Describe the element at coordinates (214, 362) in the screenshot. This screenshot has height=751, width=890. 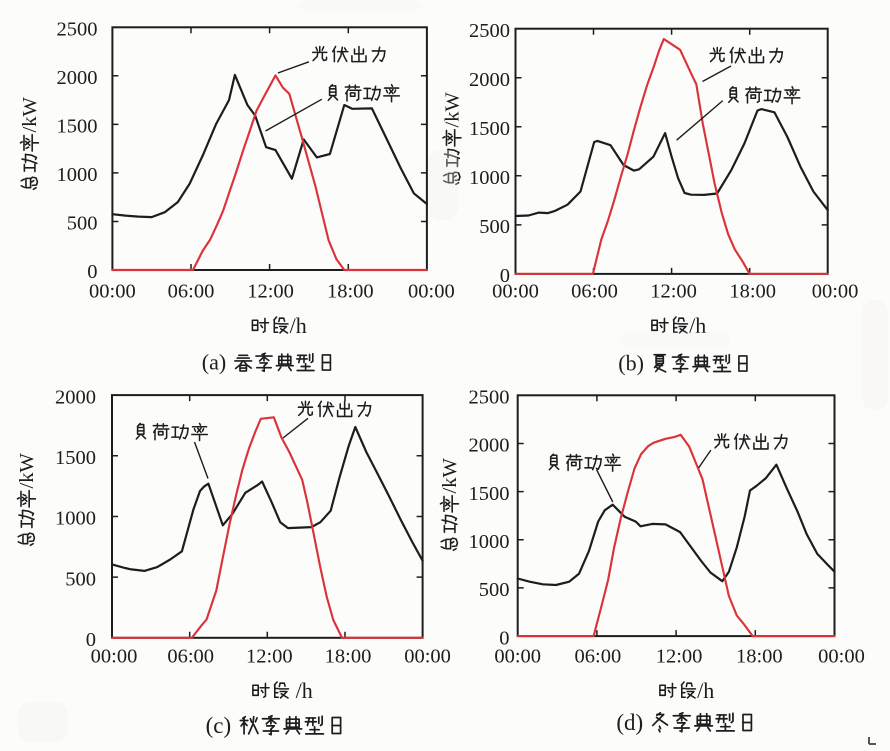
I see `svg-text: (a)` at that location.